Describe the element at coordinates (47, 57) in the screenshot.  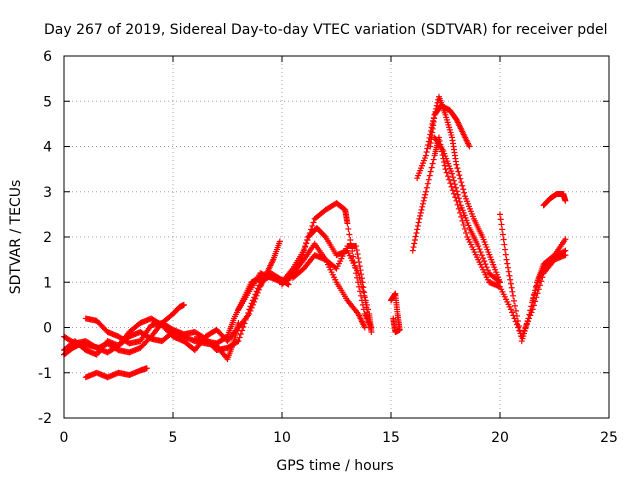
I see `y-tick-label: 6` at that location.